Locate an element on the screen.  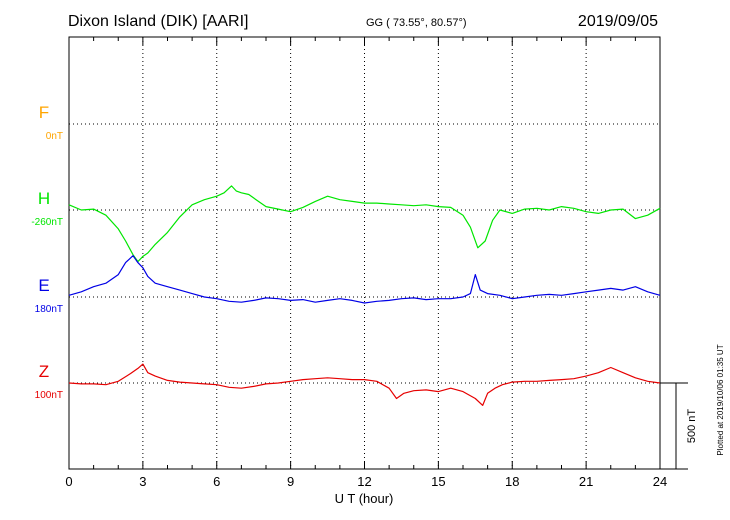
x-tick-label: 0 is located at coordinates (68, 481).